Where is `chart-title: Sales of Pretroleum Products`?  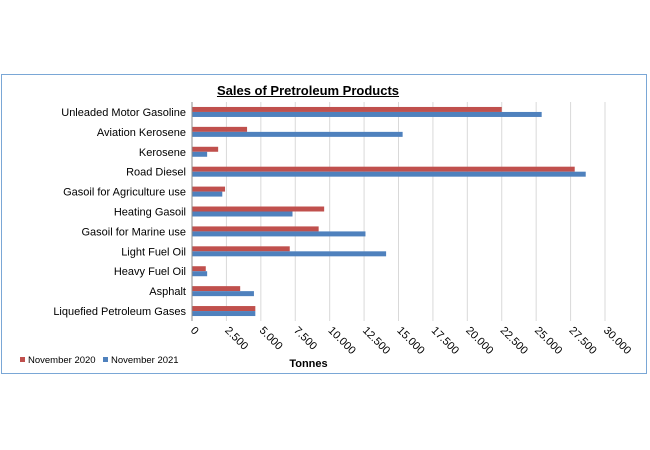
chart-title: Sales of Pretroleum Products is located at coordinates (308, 90).